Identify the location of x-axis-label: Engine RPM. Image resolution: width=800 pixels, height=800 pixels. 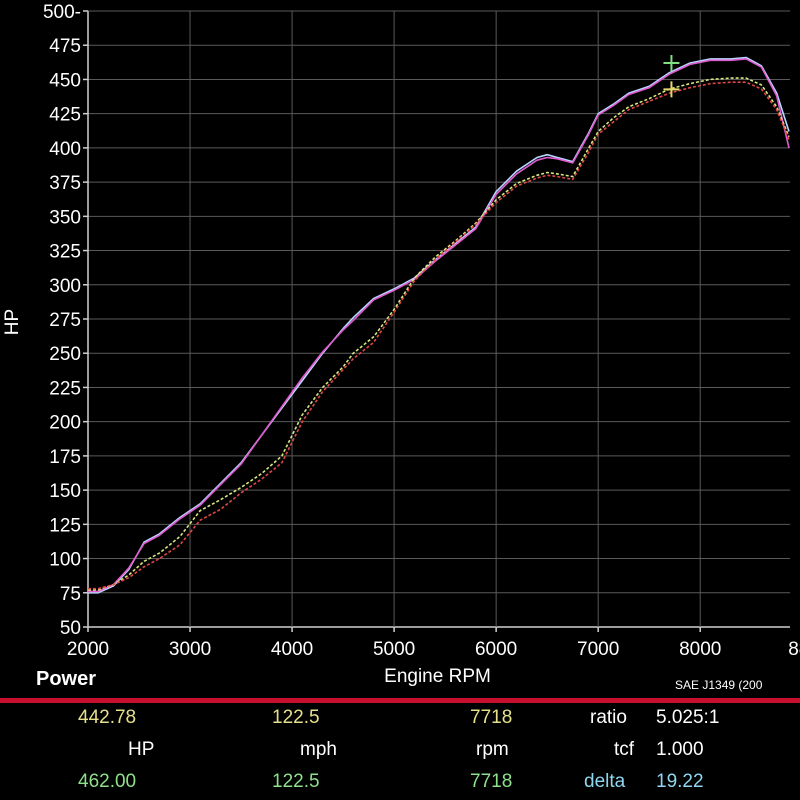
(437, 676).